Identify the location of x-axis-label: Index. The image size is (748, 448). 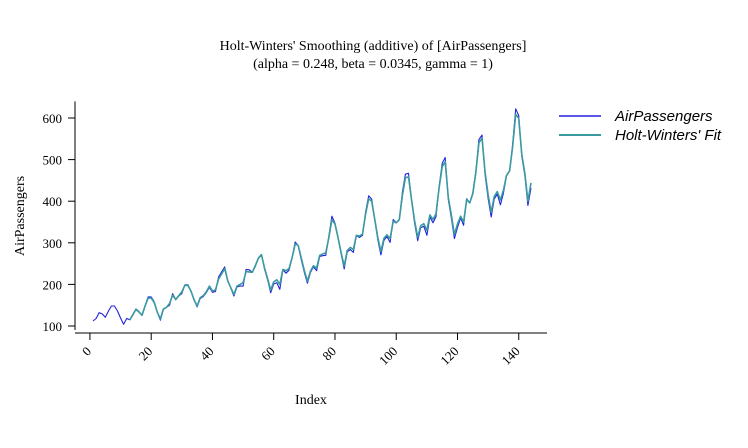
(311, 400).